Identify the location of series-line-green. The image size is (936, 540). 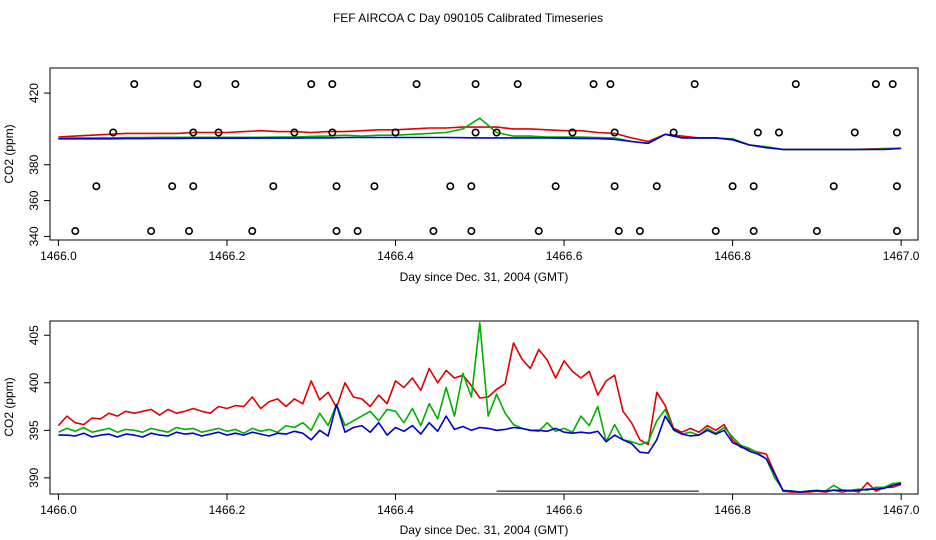
(480, 134).